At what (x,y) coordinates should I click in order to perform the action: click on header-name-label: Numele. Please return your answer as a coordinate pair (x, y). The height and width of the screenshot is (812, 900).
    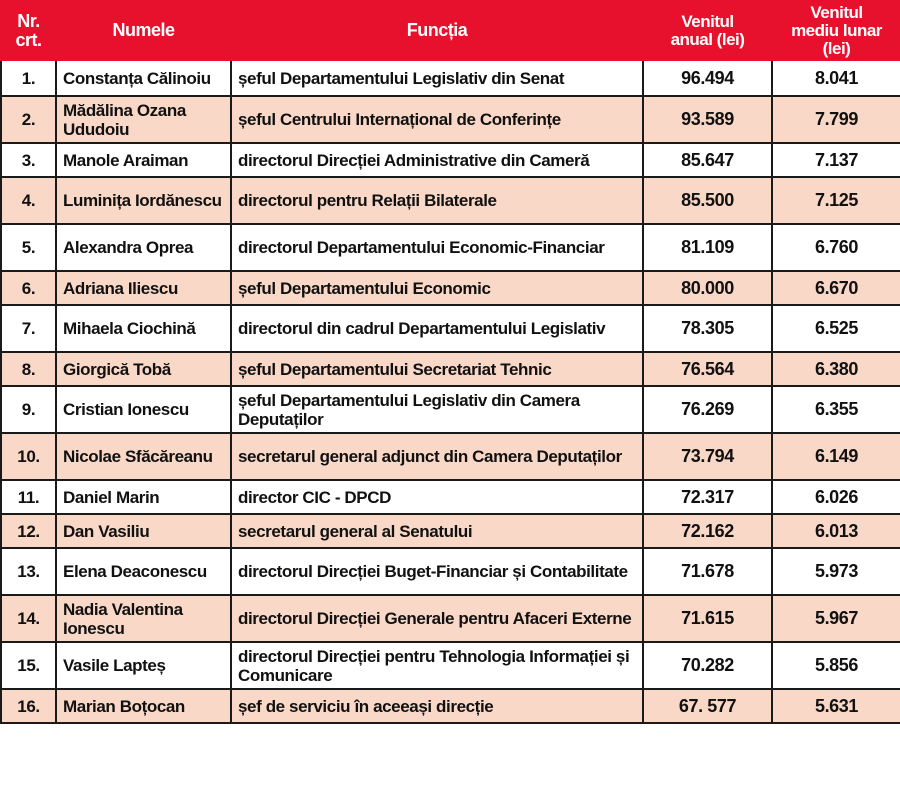
    Looking at the image, I should click on (143, 30).